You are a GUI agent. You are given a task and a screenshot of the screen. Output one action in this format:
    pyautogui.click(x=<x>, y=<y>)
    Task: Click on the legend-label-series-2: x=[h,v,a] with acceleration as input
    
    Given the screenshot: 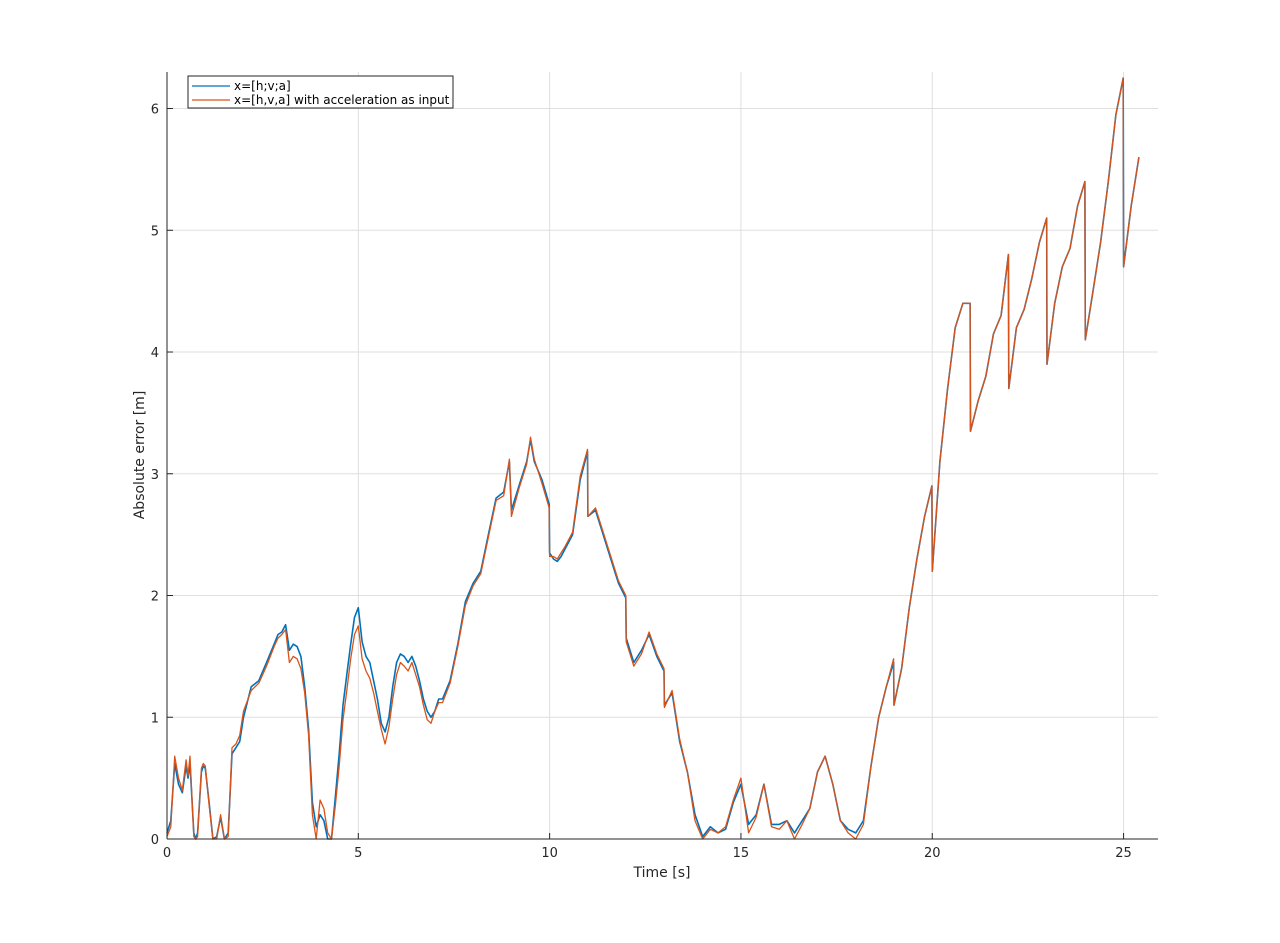 What is the action you would take?
    pyautogui.click(x=342, y=100)
    